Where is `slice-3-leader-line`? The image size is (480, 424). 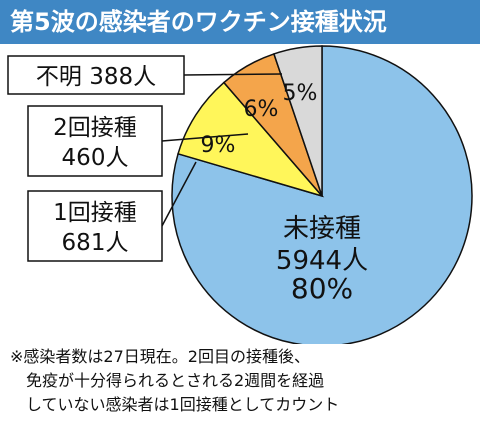
slice-3-leader-line is located at coordinates (205, 137).